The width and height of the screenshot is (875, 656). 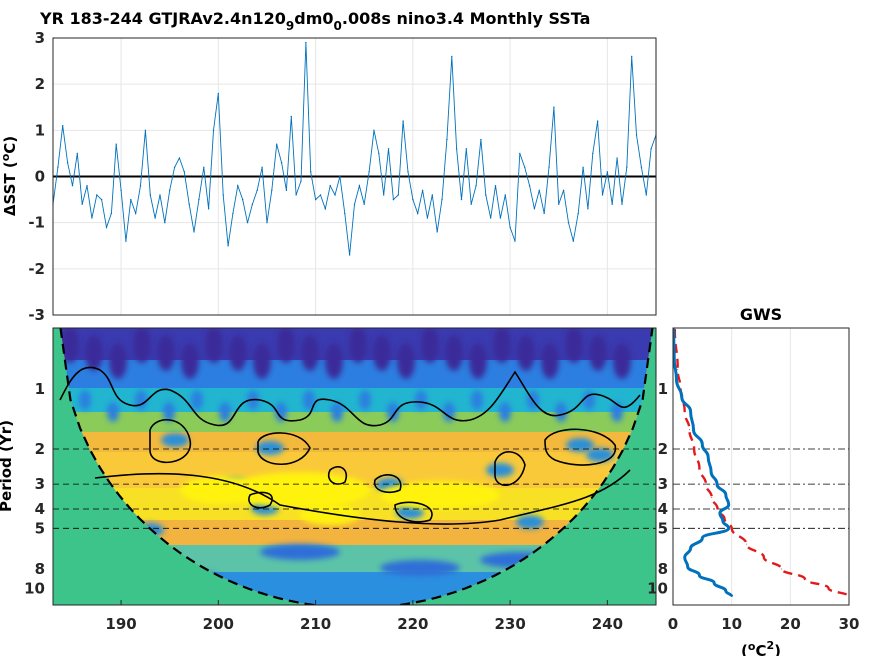 What do you see at coordinates (607, 624) in the screenshot?
I see `wavelet-x-tick-label: 240` at bounding box center [607, 624].